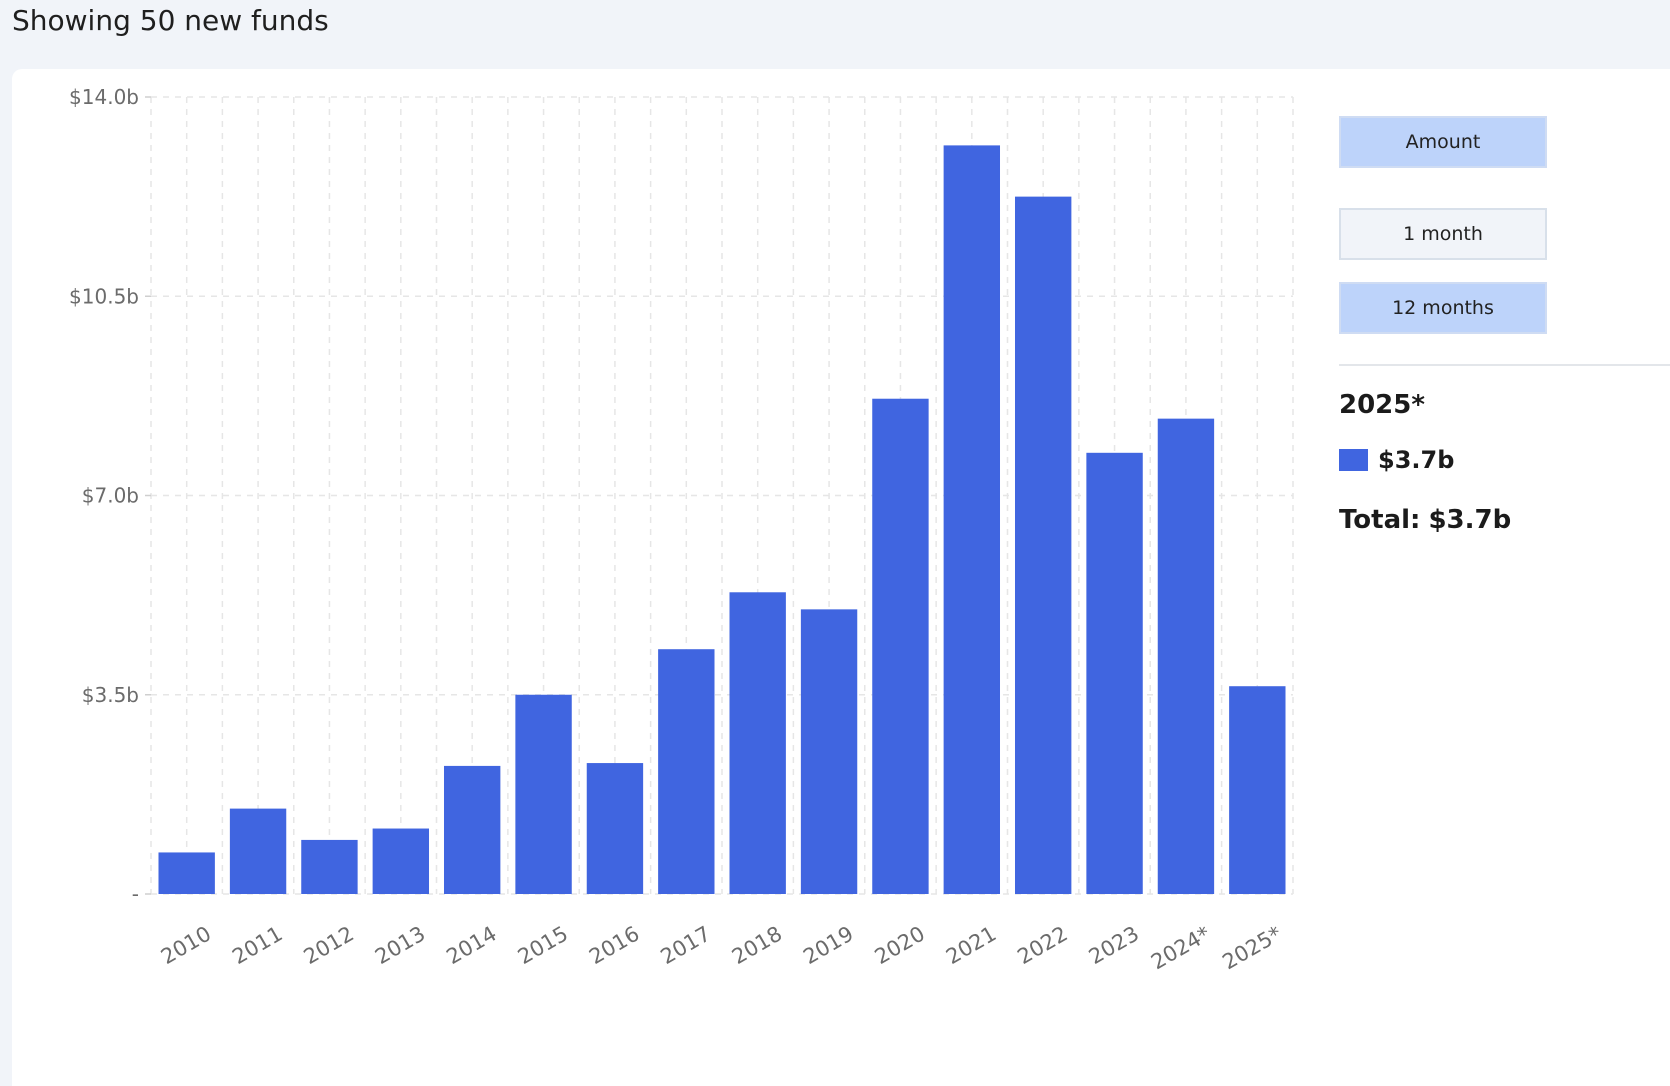 This screenshot has width=1670, height=1086. Describe the element at coordinates (972, 519) in the screenshot. I see `bar-2021` at that location.